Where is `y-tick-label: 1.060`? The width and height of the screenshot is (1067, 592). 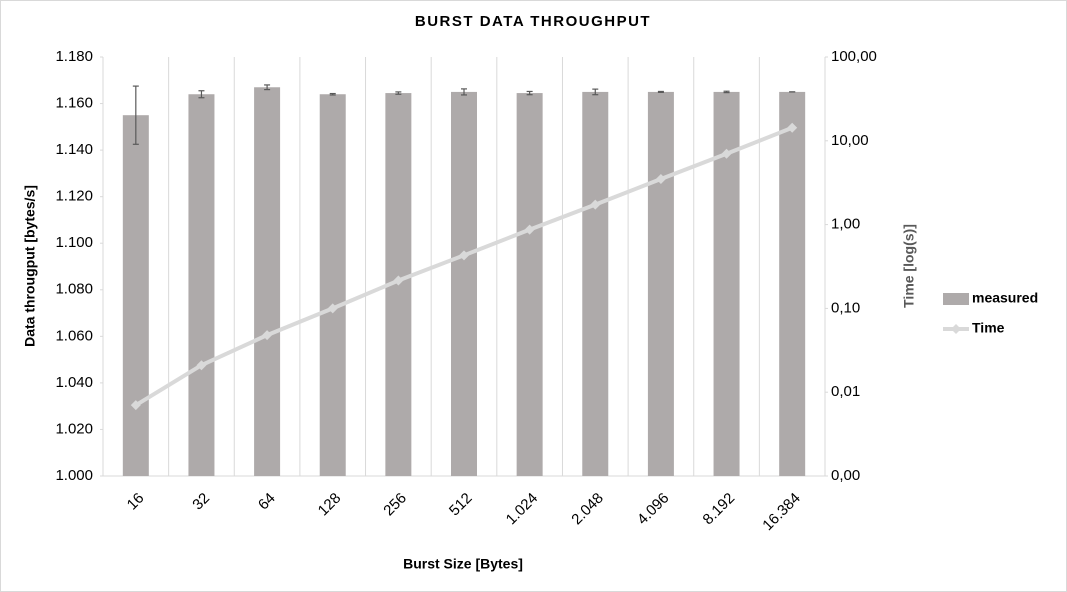 y-tick-label: 1.060 is located at coordinates (74, 335).